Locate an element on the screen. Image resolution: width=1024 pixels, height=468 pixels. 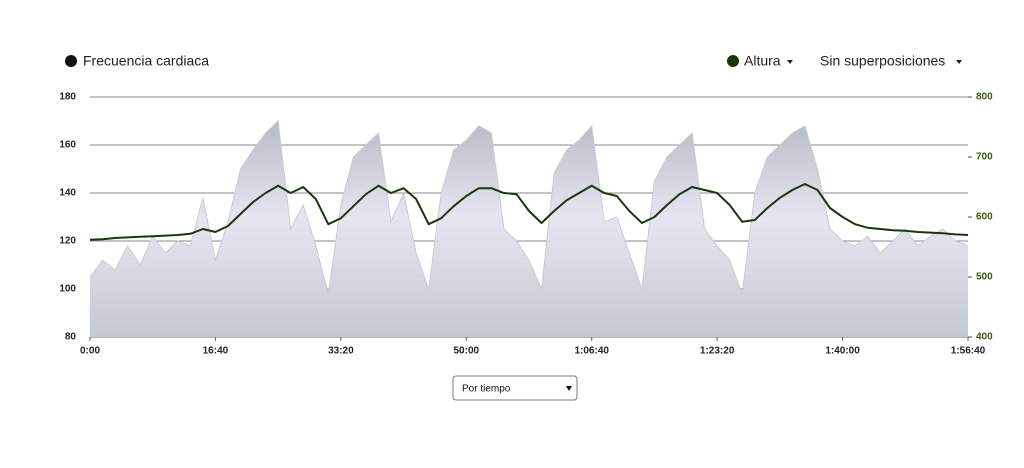
x-tick-label: 1:40:00 is located at coordinates (842, 351).